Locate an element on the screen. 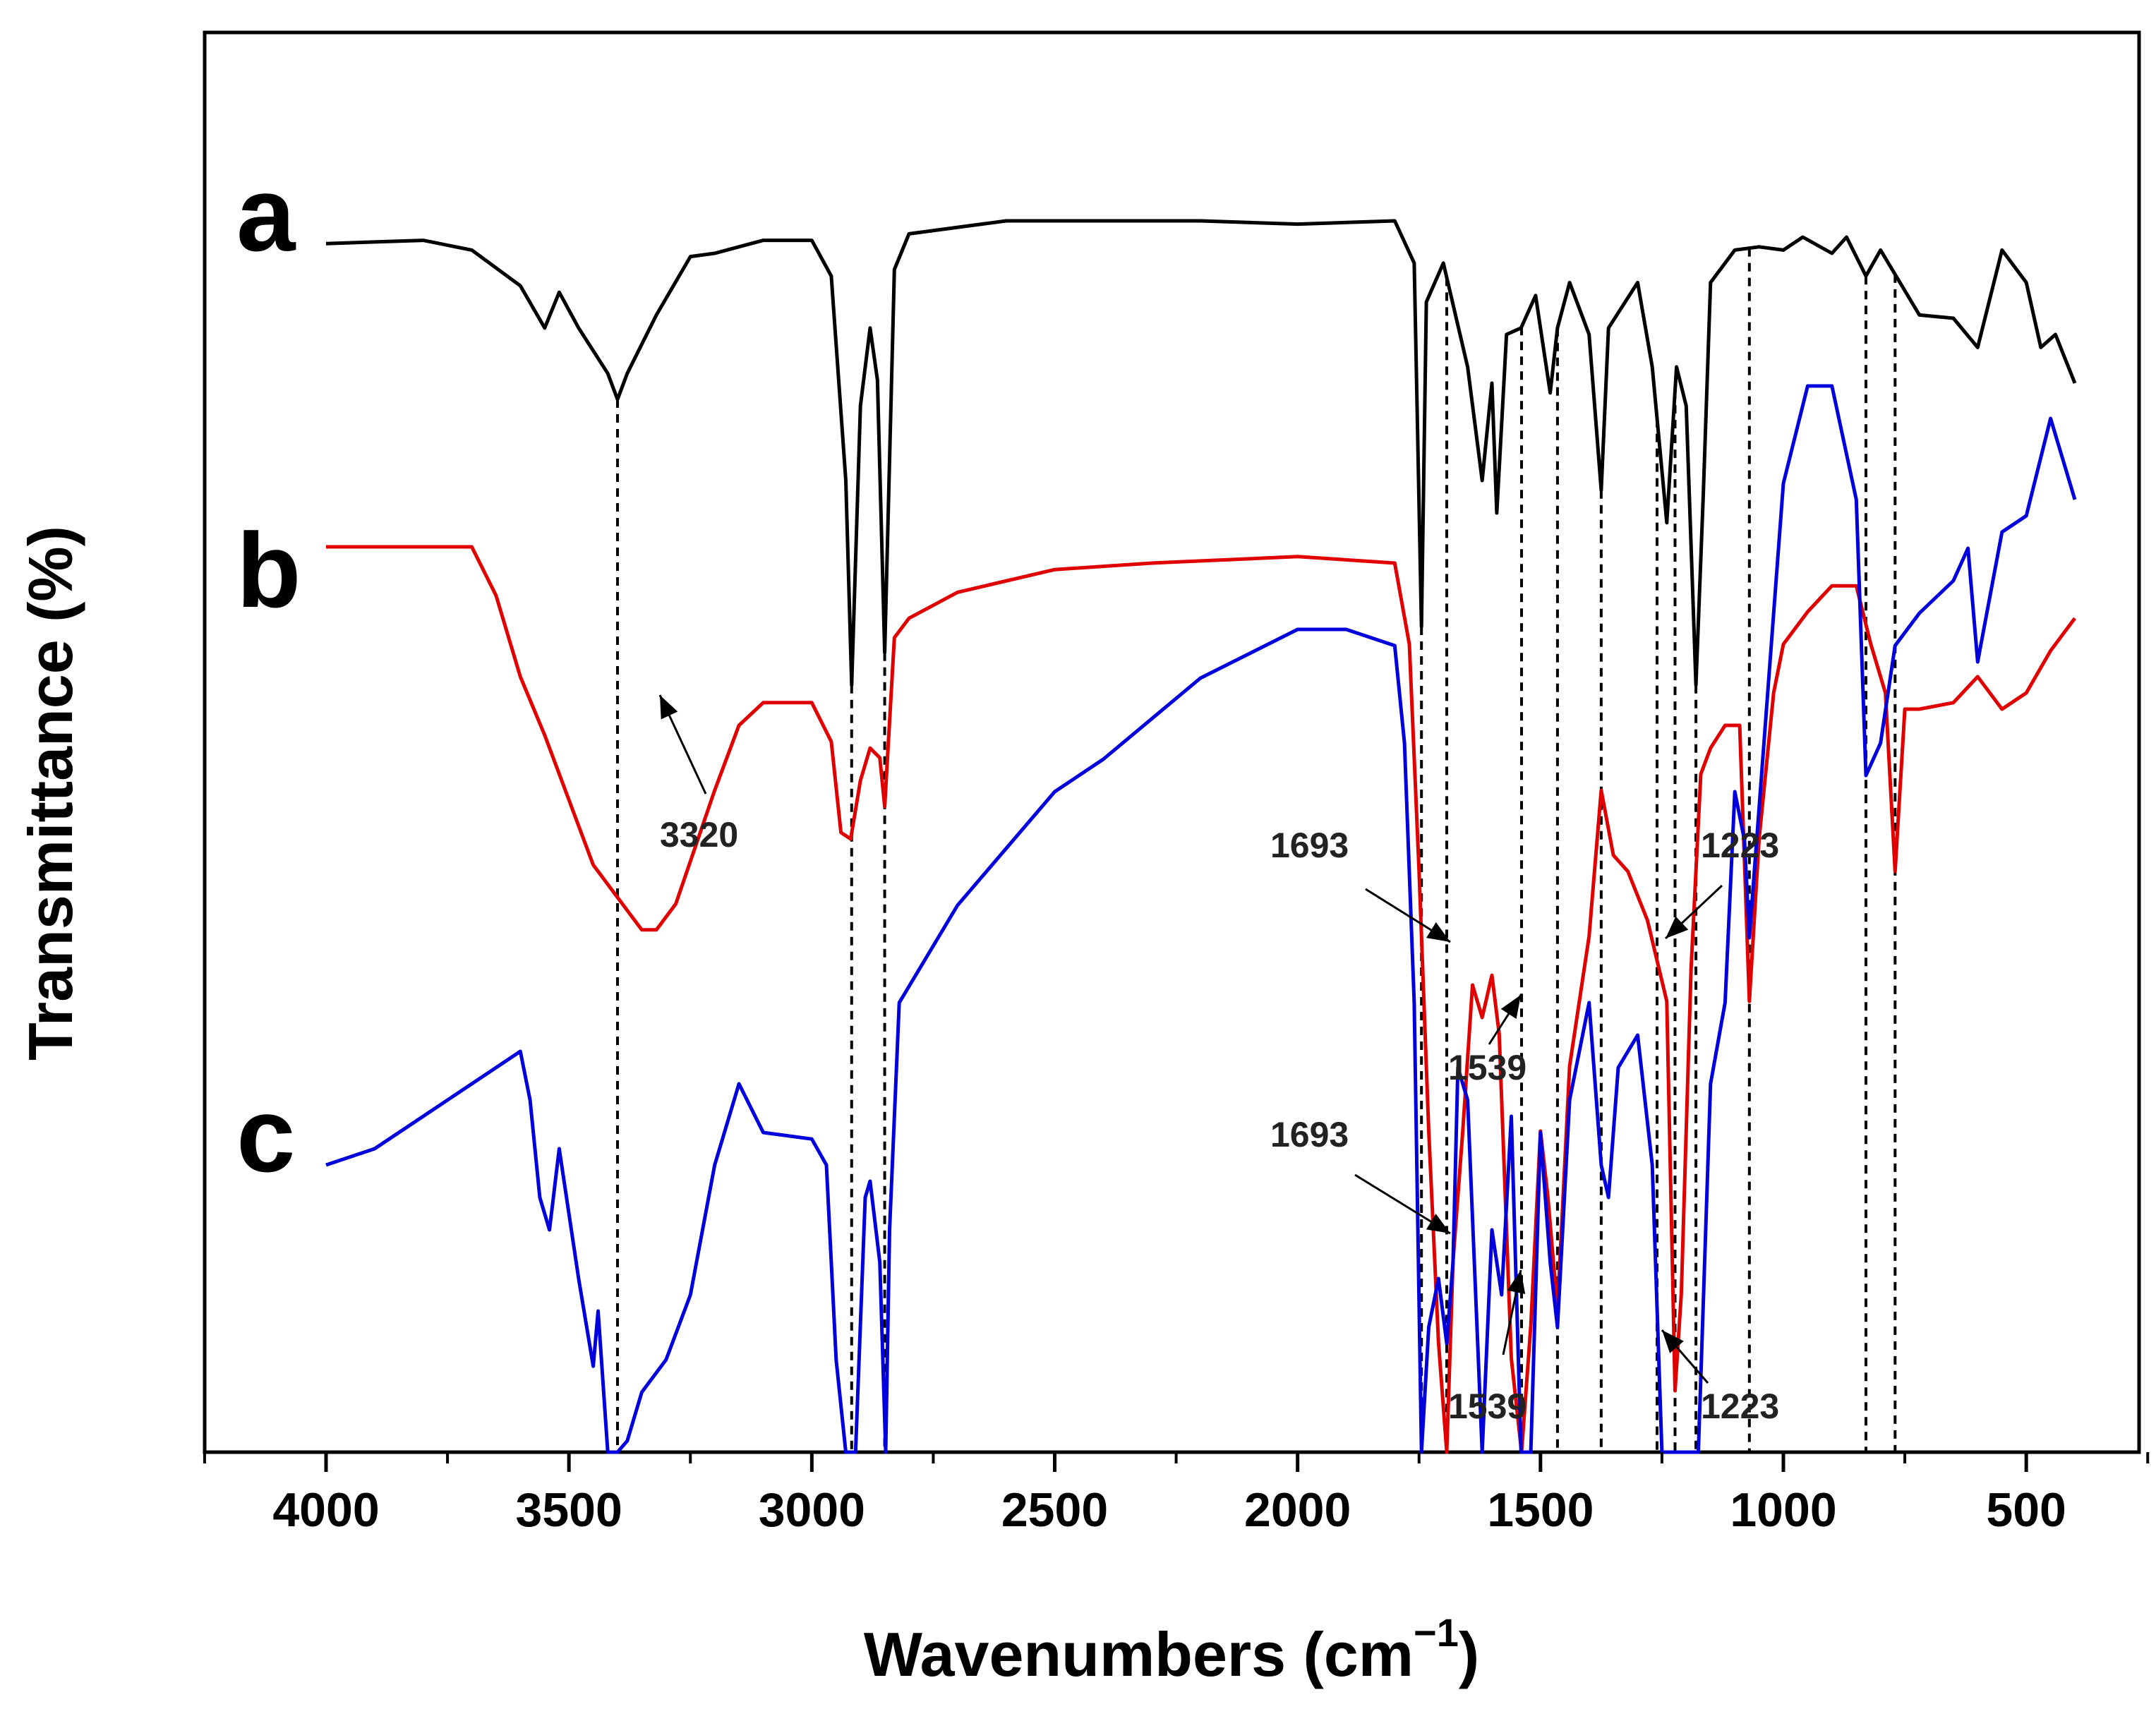 The width and height of the screenshot is (2156, 1709). annotation-label-b-3320: 3320 is located at coordinates (699, 835).